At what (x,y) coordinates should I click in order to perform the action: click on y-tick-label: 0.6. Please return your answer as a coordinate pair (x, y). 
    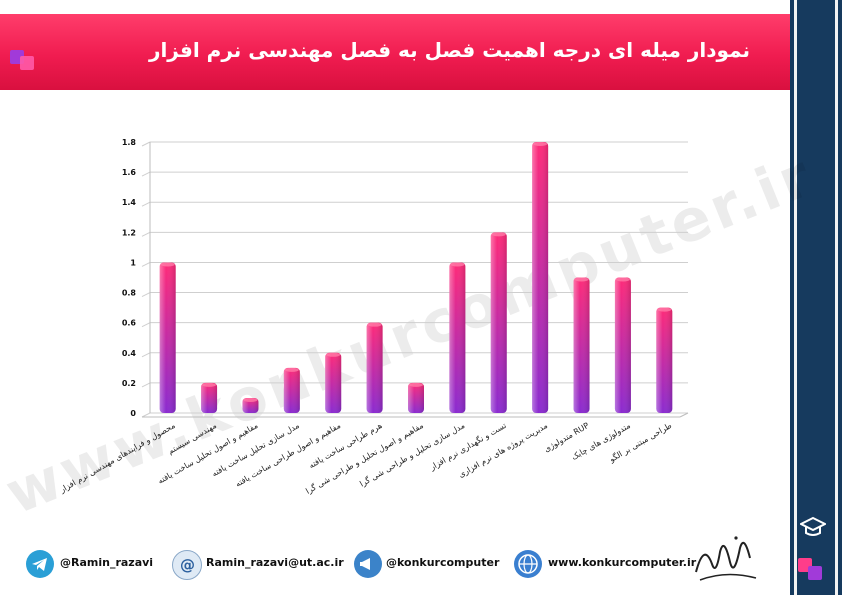
    Looking at the image, I should click on (129, 323).